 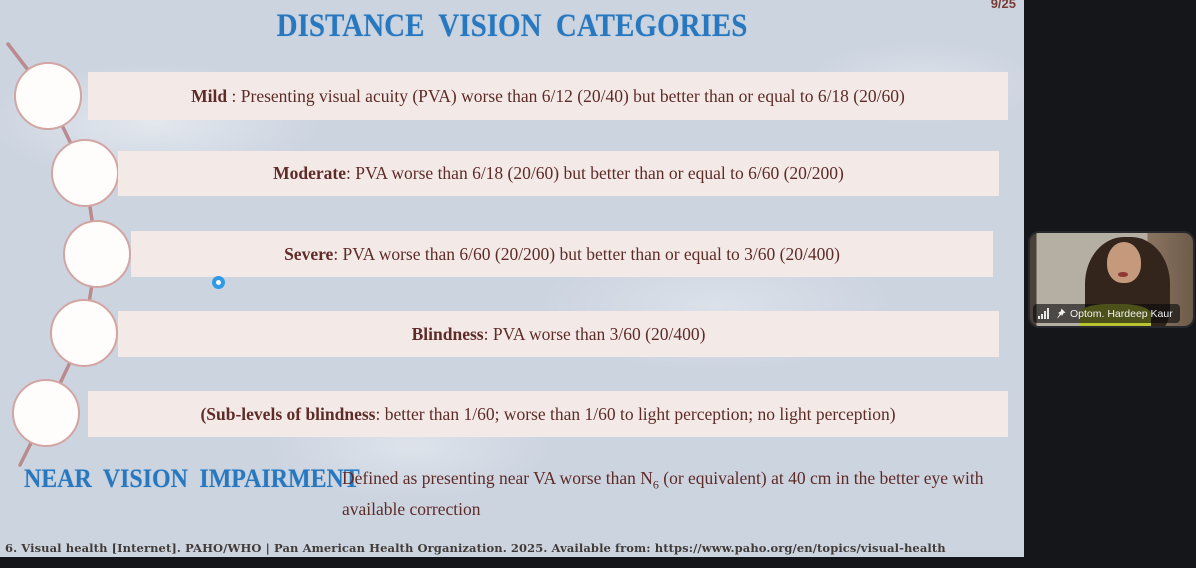 I want to click on category-row-blindness: Blindness: PVA worse than 3/60 (20/400), so click(x=558, y=334).